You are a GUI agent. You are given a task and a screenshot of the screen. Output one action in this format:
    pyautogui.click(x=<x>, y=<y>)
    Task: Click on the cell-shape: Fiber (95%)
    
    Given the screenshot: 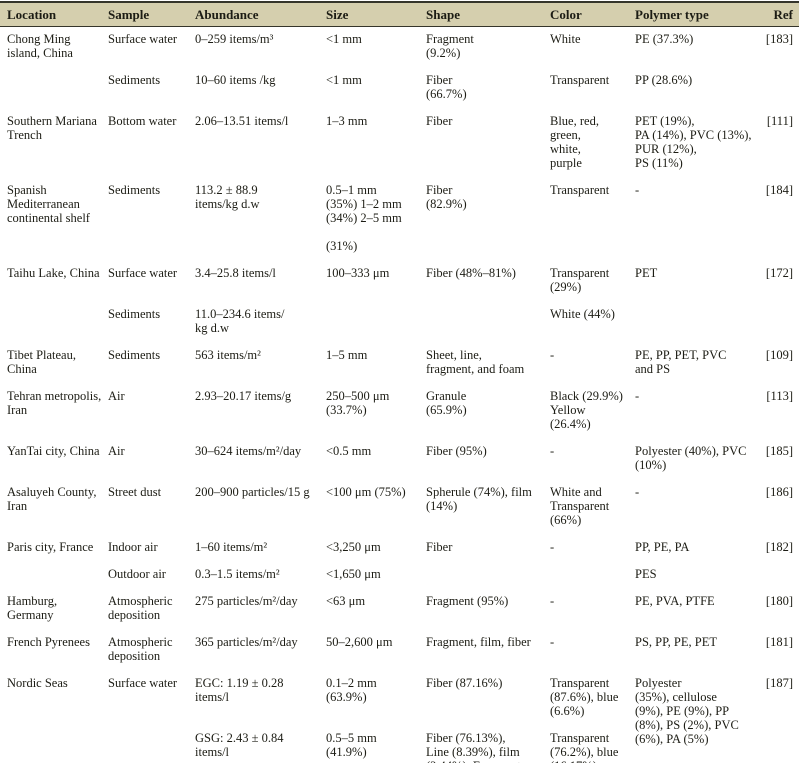 What is the action you would take?
    pyautogui.click(x=456, y=451)
    